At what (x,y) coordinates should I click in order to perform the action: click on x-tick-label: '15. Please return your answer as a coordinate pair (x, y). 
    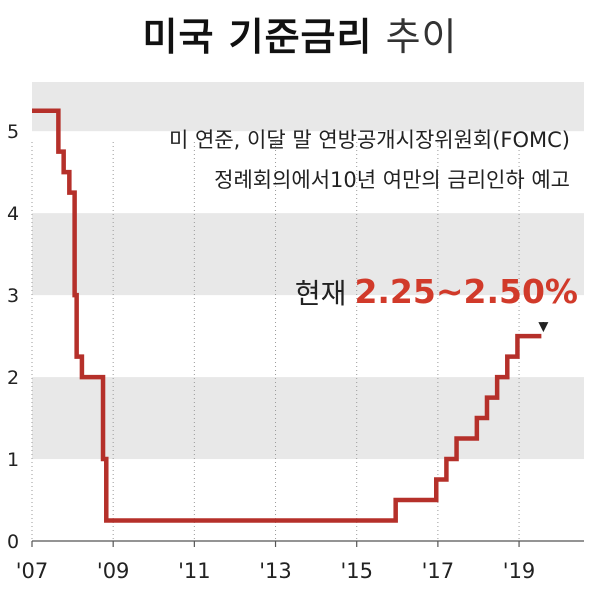
    Looking at the image, I should click on (356, 571).